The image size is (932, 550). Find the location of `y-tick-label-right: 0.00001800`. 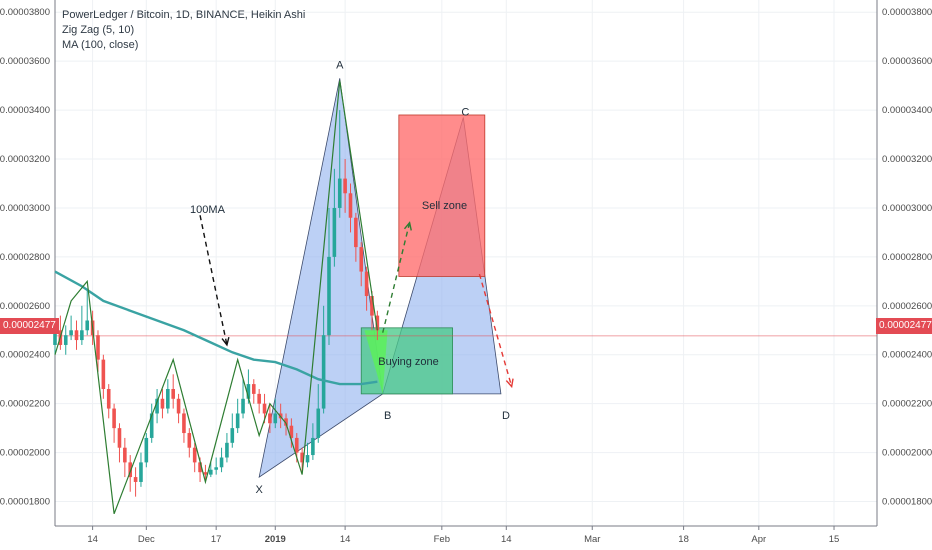

y-tick-label-right: 0.00001800 is located at coordinates (907, 502).